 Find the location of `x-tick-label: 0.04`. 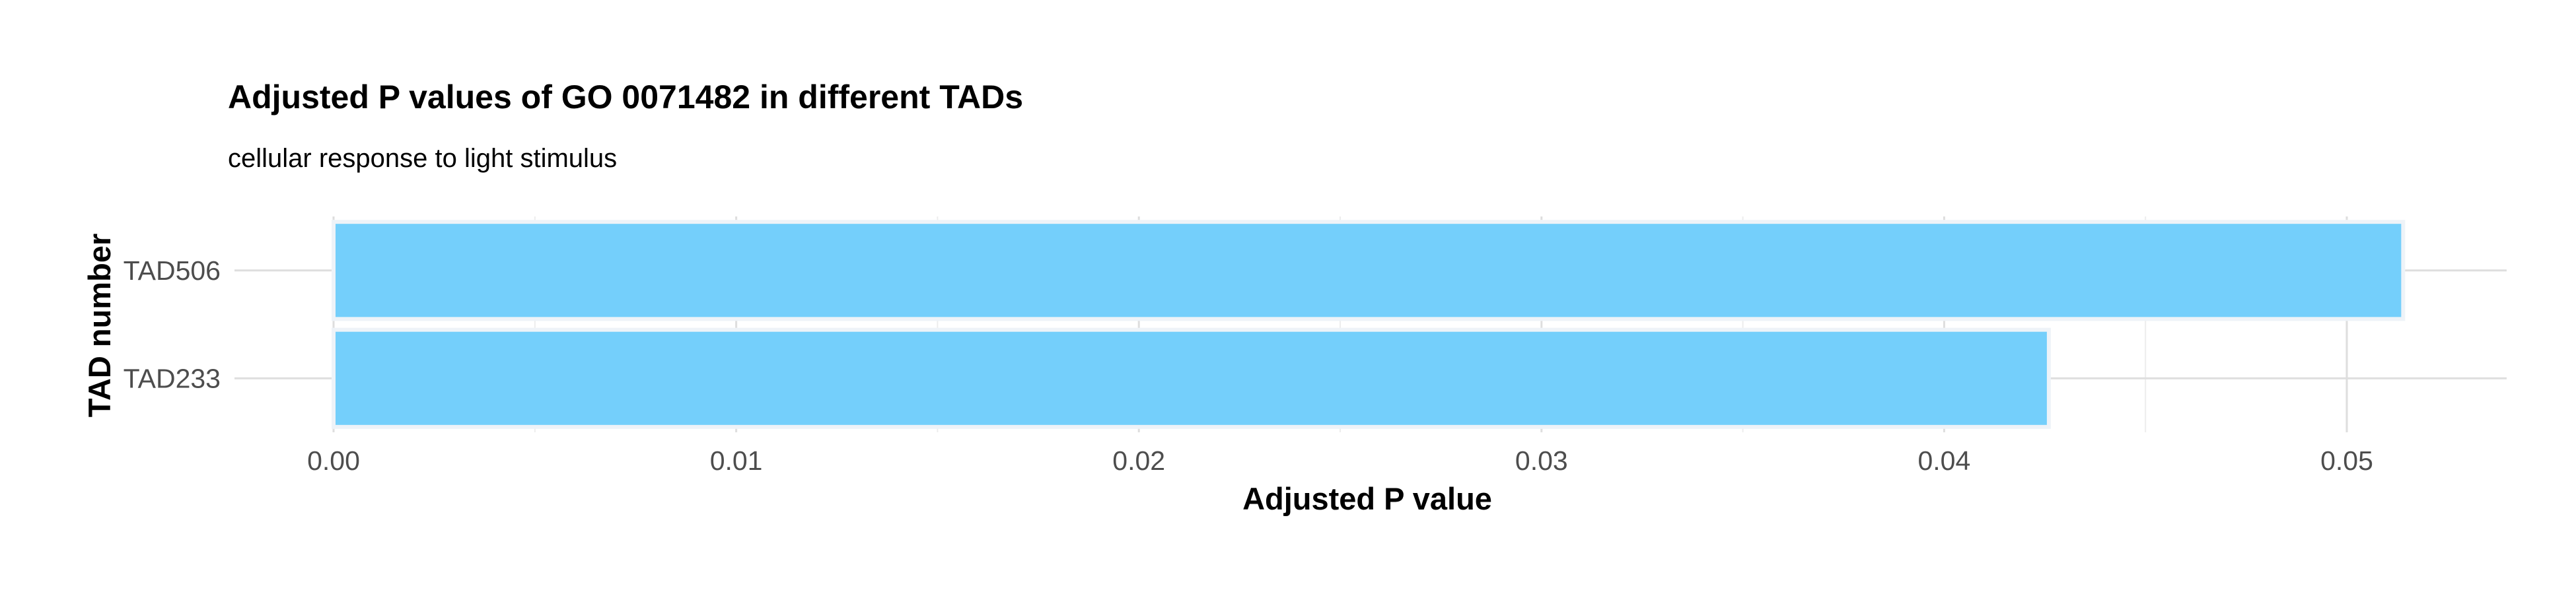

x-tick-label: 0.04 is located at coordinates (1943, 461).